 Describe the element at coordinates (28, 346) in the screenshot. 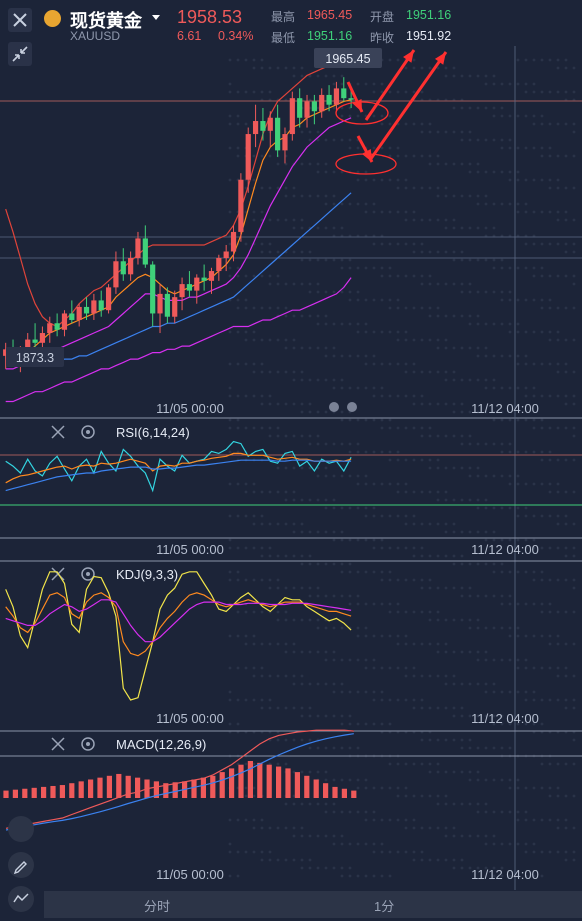

I see `candle-body` at that location.